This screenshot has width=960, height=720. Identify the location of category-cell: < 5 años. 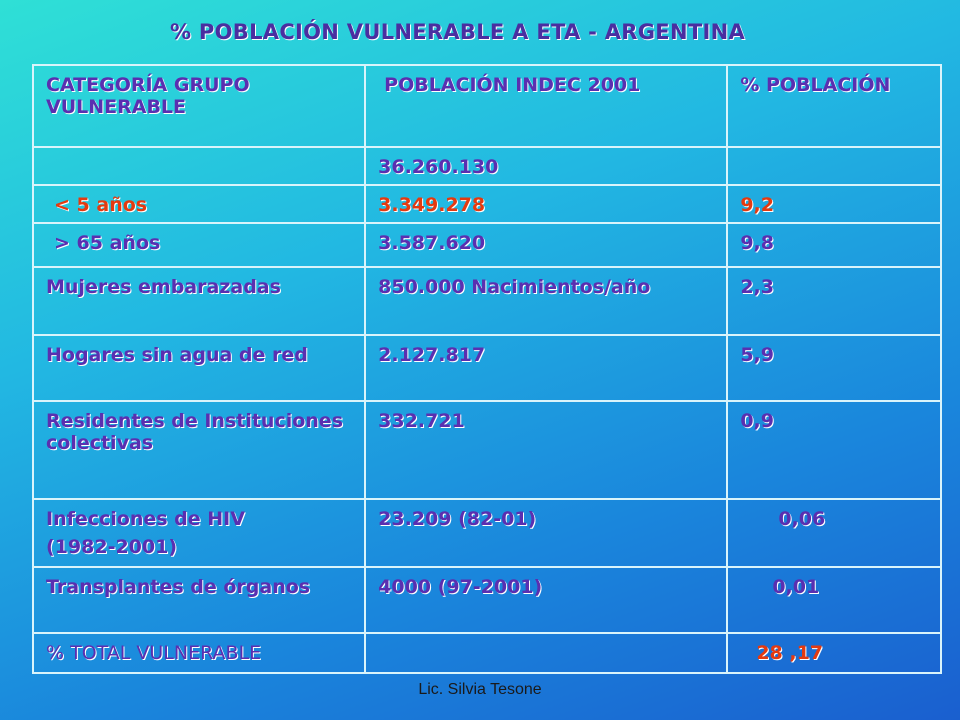
(199, 204).